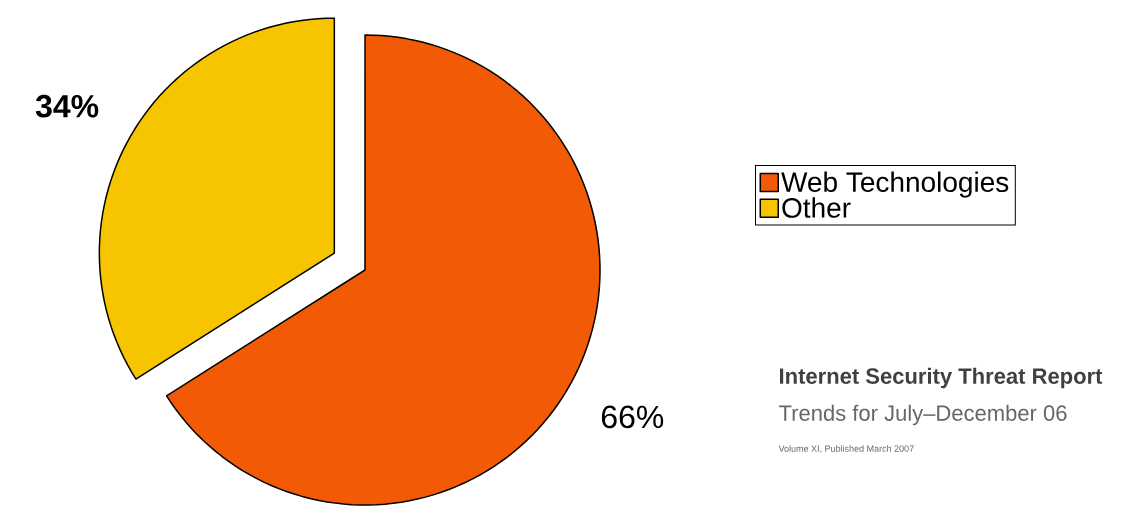 The image size is (1137, 519). What do you see at coordinates (846, 449) in the screenshot?
I see `text: Volume XI, Published March 2007` at bounding box center [846, 449].